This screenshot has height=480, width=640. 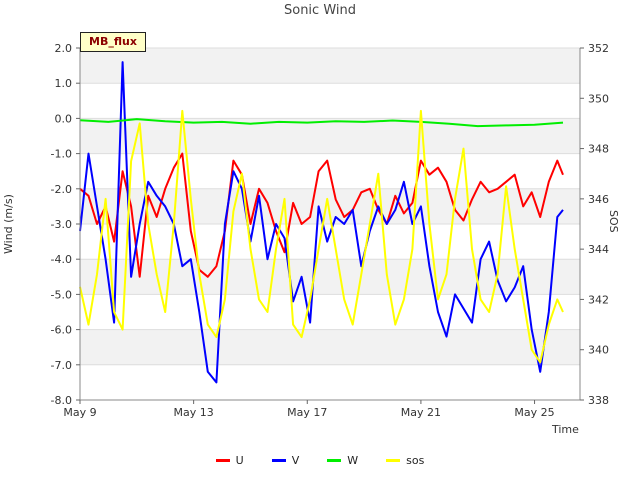 What do you see at coordinates (222, 460) in the screenshot?
I see `legend-swatch-u` at bounding box center [222, 460].